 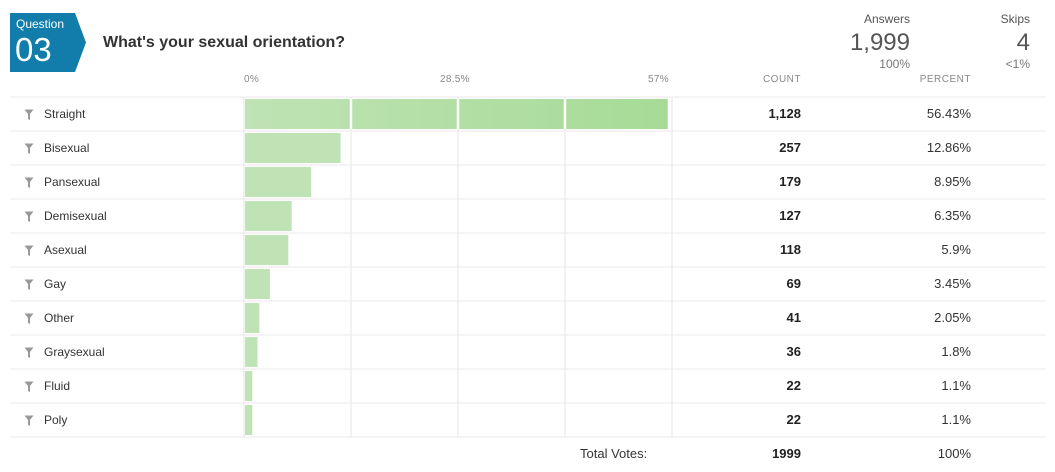 I want to click on row-count: 36, so click(x=793, y=351).